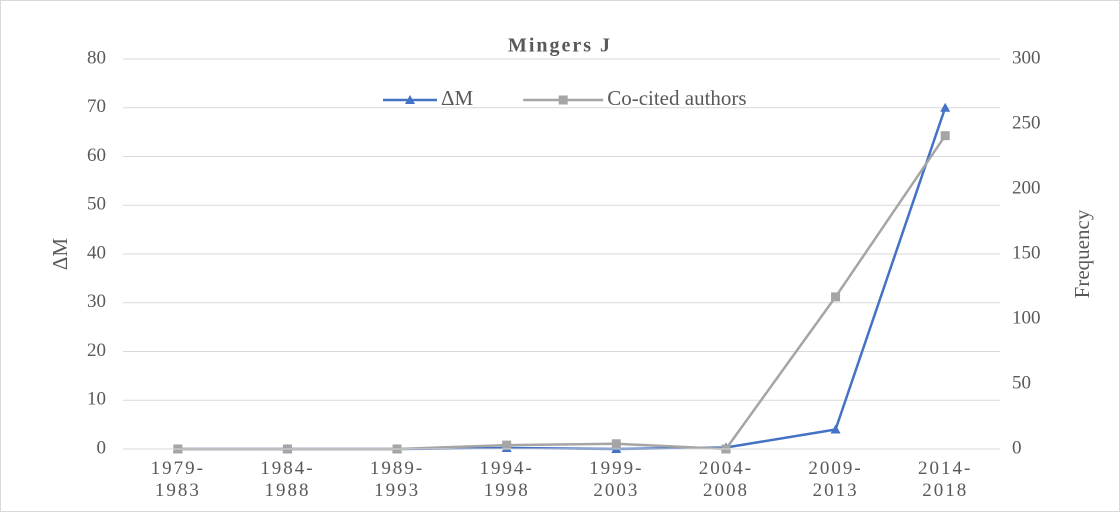 The image size is (1120, 512). What do you see at coordinates (96, 155) in the screenshot?
I see `y-tick-label: 60` at bounding box center [96, 155].